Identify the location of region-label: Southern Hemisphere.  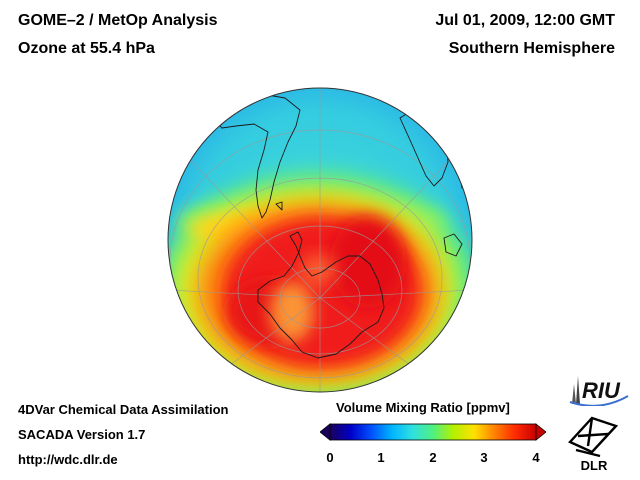
(531, 48).